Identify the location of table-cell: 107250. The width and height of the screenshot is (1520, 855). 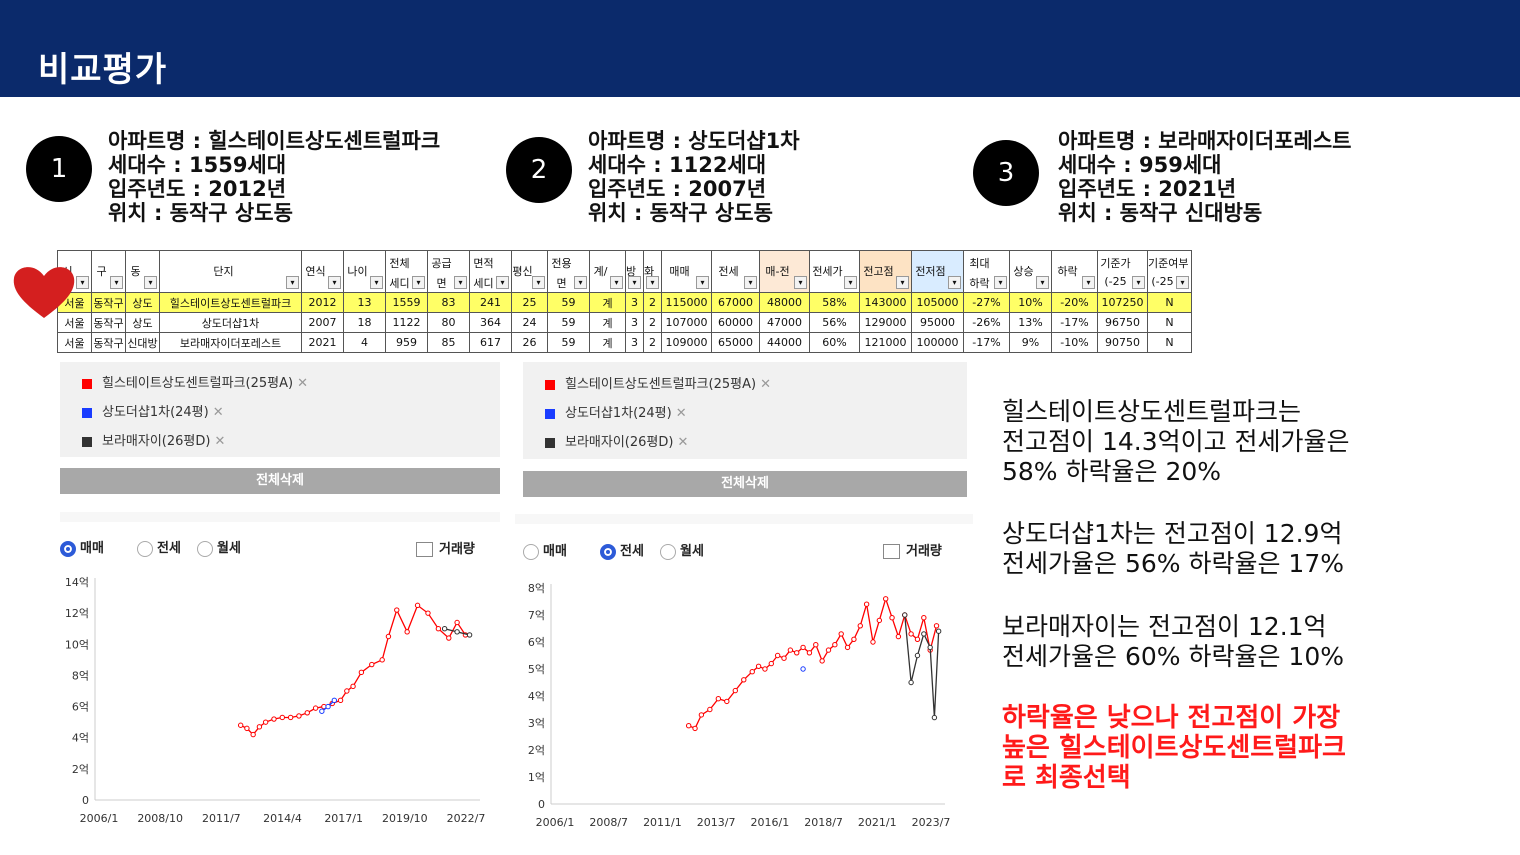
(1122, 302).